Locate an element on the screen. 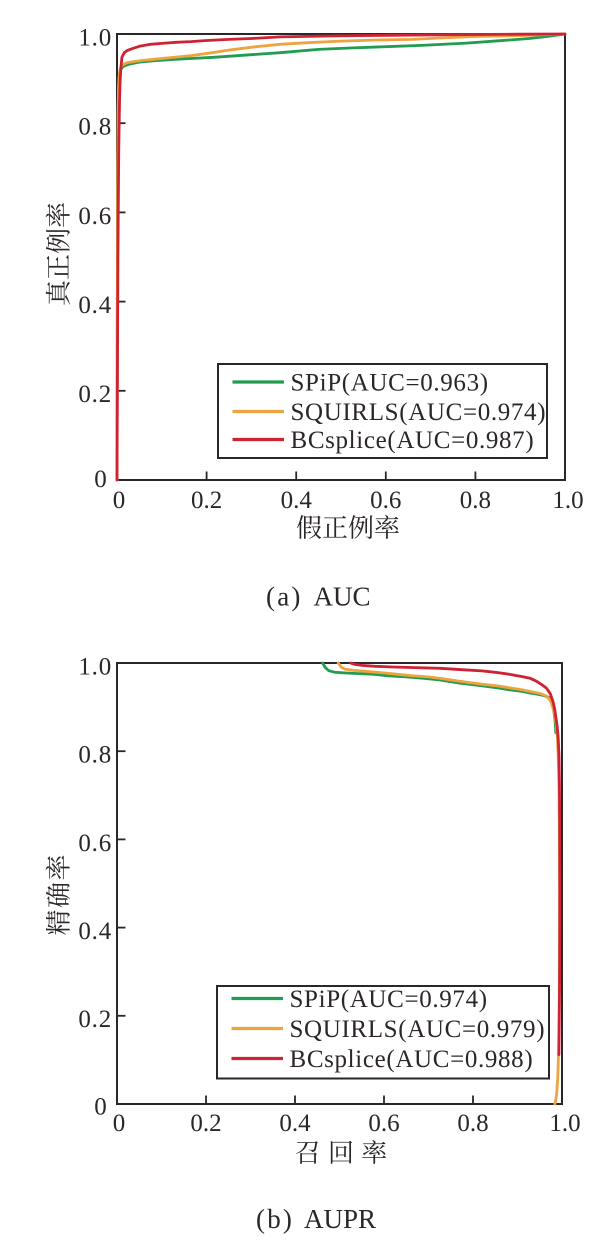  svg-text:(b)AUPR: (b) AUPR is located at coordinates (316, 1219).